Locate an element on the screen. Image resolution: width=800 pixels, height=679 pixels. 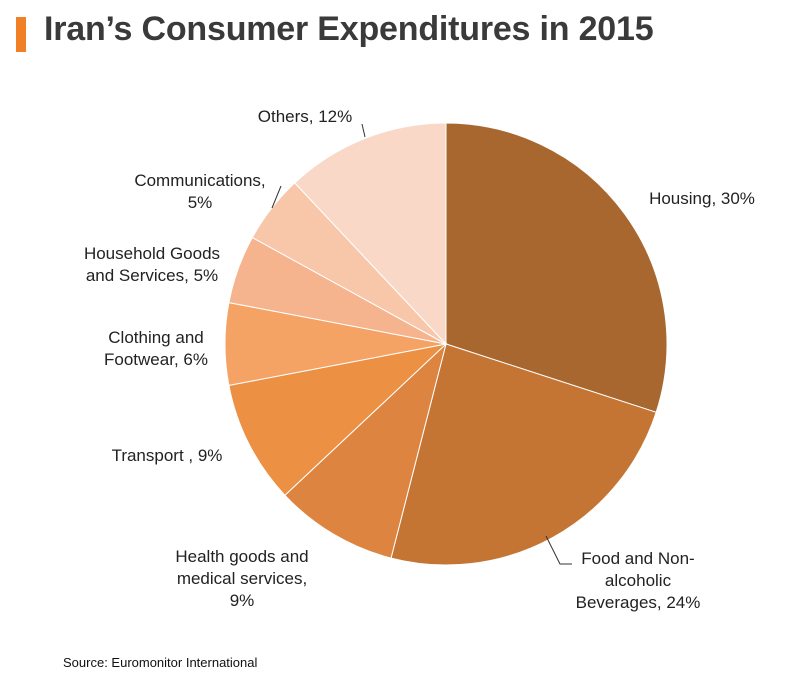
slice-label-8: Others, 12% is located at coordinates (305, 116).